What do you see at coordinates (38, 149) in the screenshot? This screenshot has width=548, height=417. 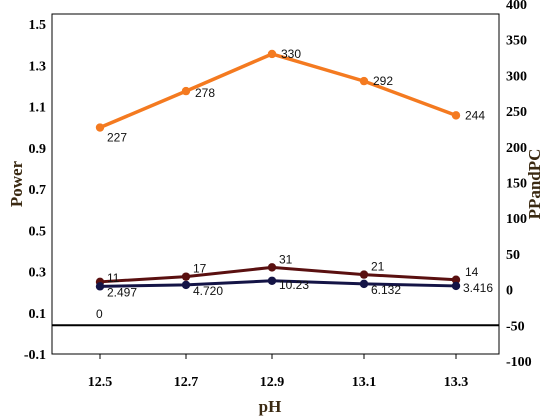 I see `left-tick-label: 0.9` at bounding box center [38, 149].